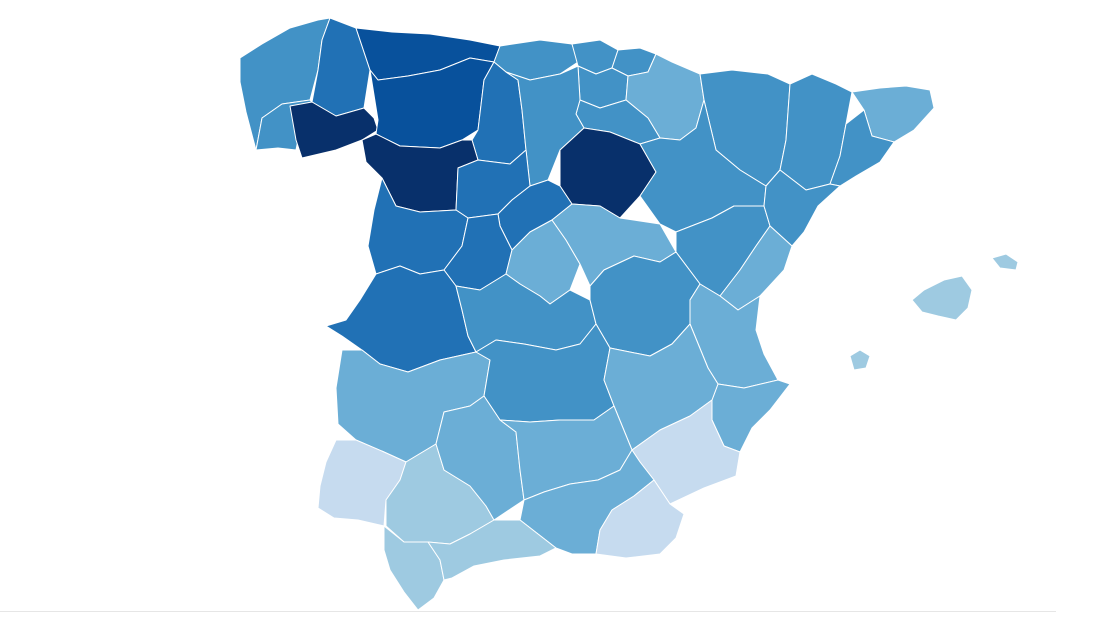  I want to click on region-alicante, so click(751, 416).